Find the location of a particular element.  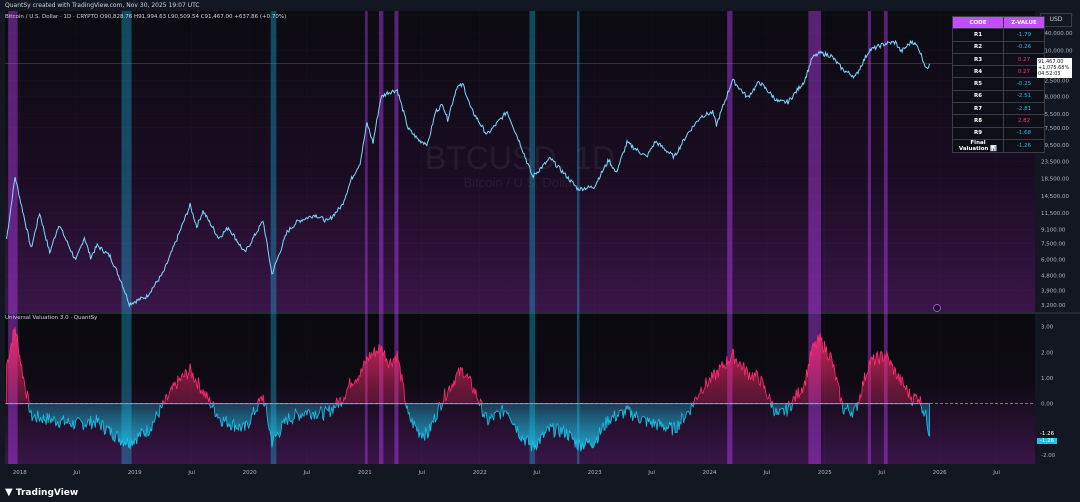

time-tick-label: 2024 is located at coordinates (710, 473).